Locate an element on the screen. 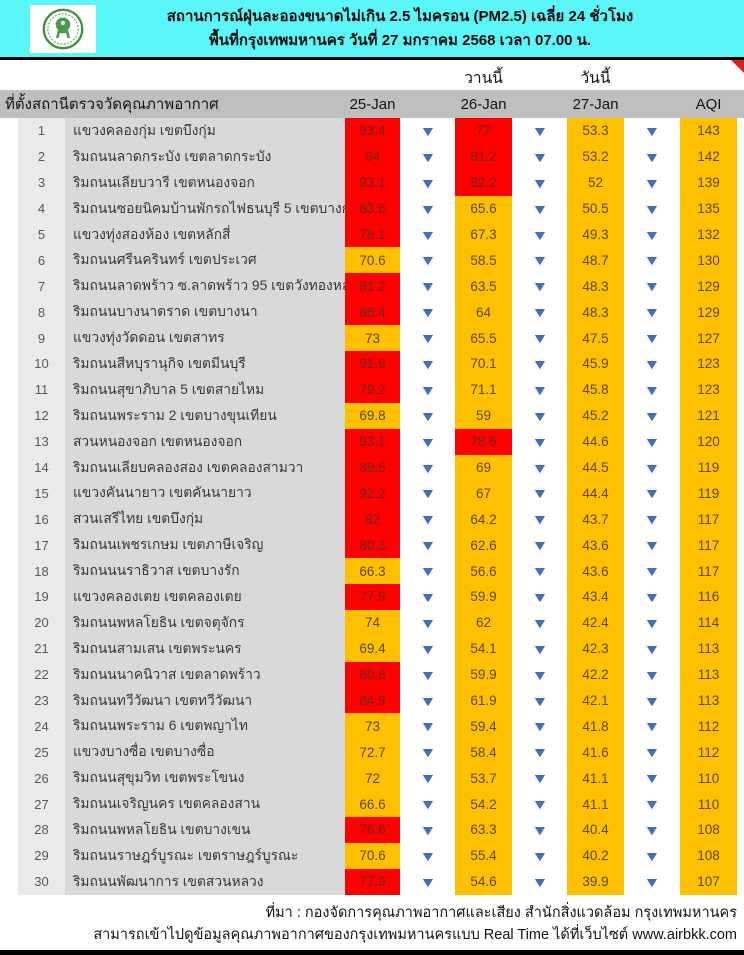 The width and height of the screenshot is (744, 955). pm25-25jan-cell: 76.6 is located at coordinates (372, 830).